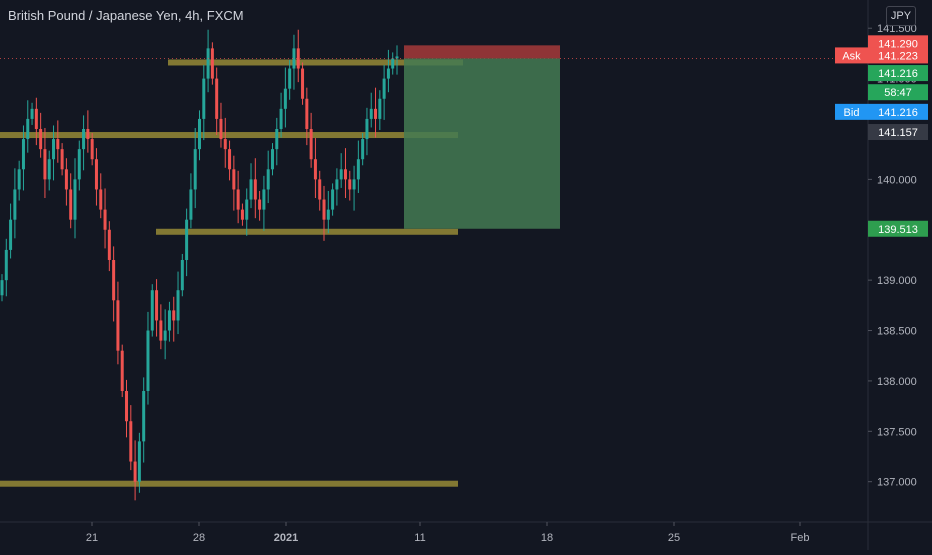 This screenshot has width=932, height=555. What do you see at coordinates (851, 55) in the screenshot?
I see `ask-label-tag: Ask` at bounding box center [851, 55].